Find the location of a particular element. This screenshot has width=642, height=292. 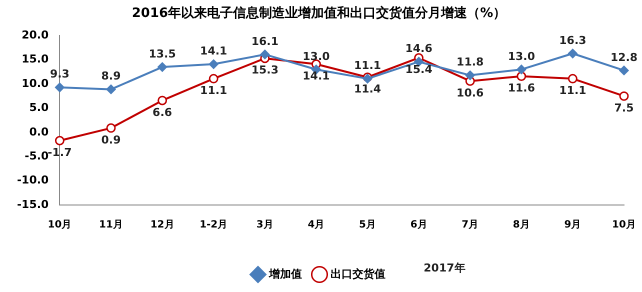

data-label: 9.3 is located at coordinates (60, 74).